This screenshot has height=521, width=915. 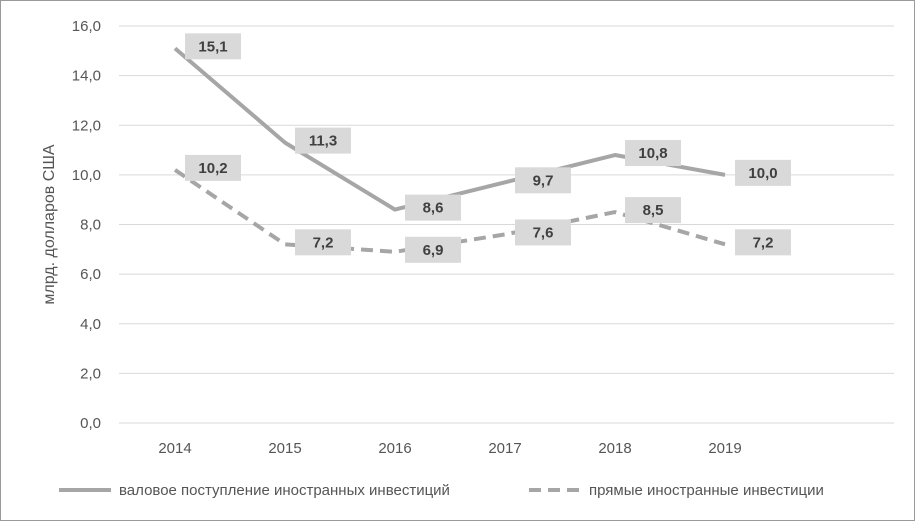 I want to click on data-label: 15,1, so click(x=213, y=46).